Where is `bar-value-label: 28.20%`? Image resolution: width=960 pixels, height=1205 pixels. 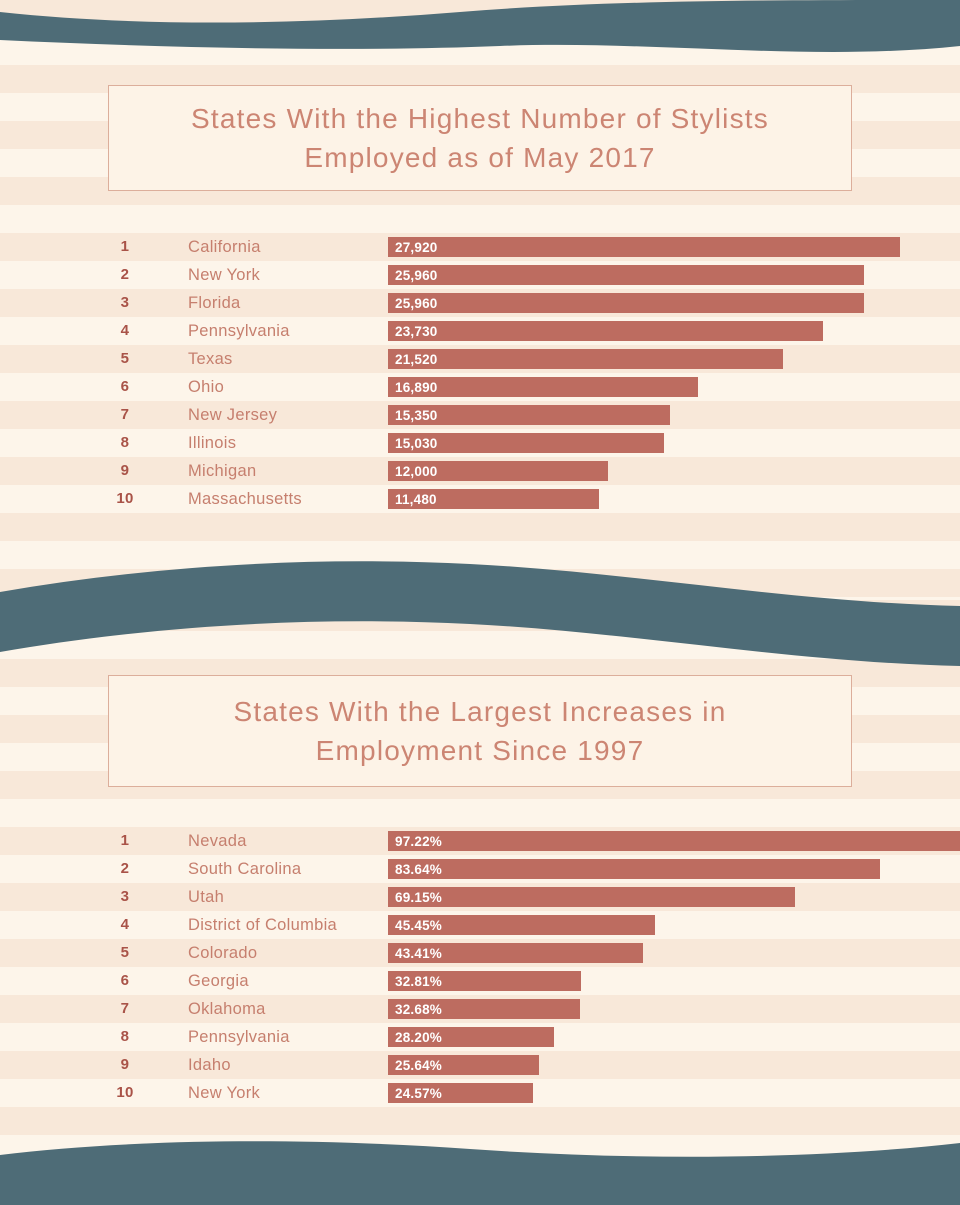
bar-value-label: 28.20% is located at coordinates (418, 1037).